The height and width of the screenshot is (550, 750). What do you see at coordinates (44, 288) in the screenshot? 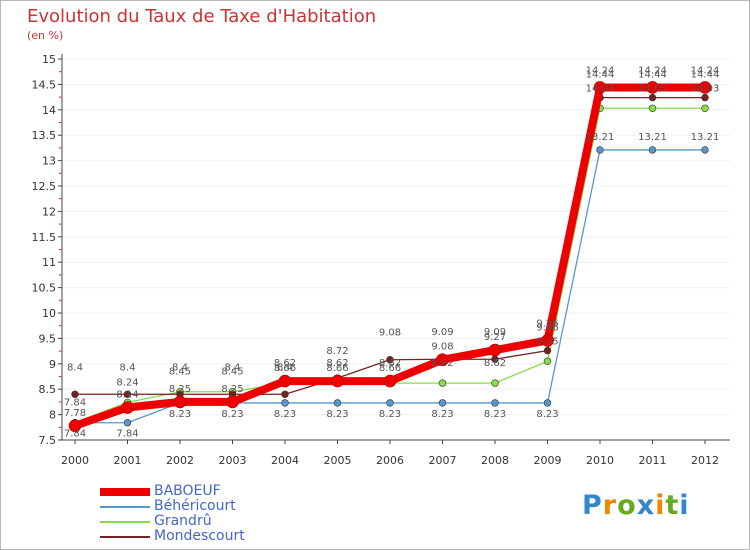
I see `y-tick-label: 10.5` at bounding box center [44, 288].